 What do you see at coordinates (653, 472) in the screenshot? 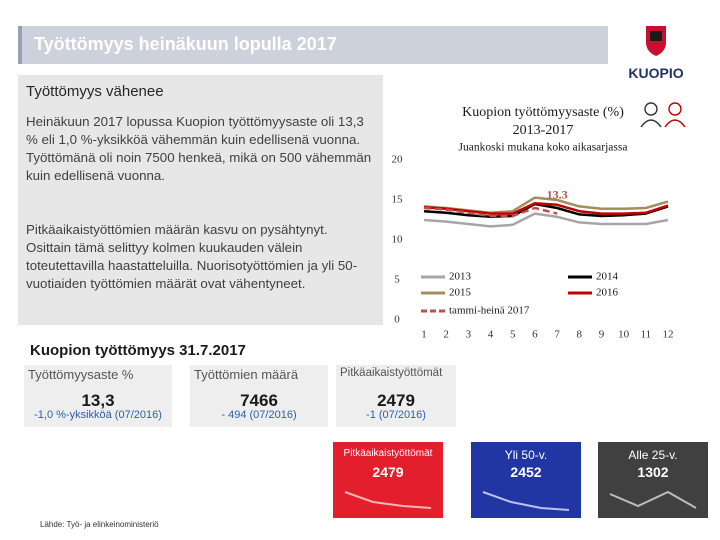
I see `tile-value: 1302` at bounding box center [653, 472].